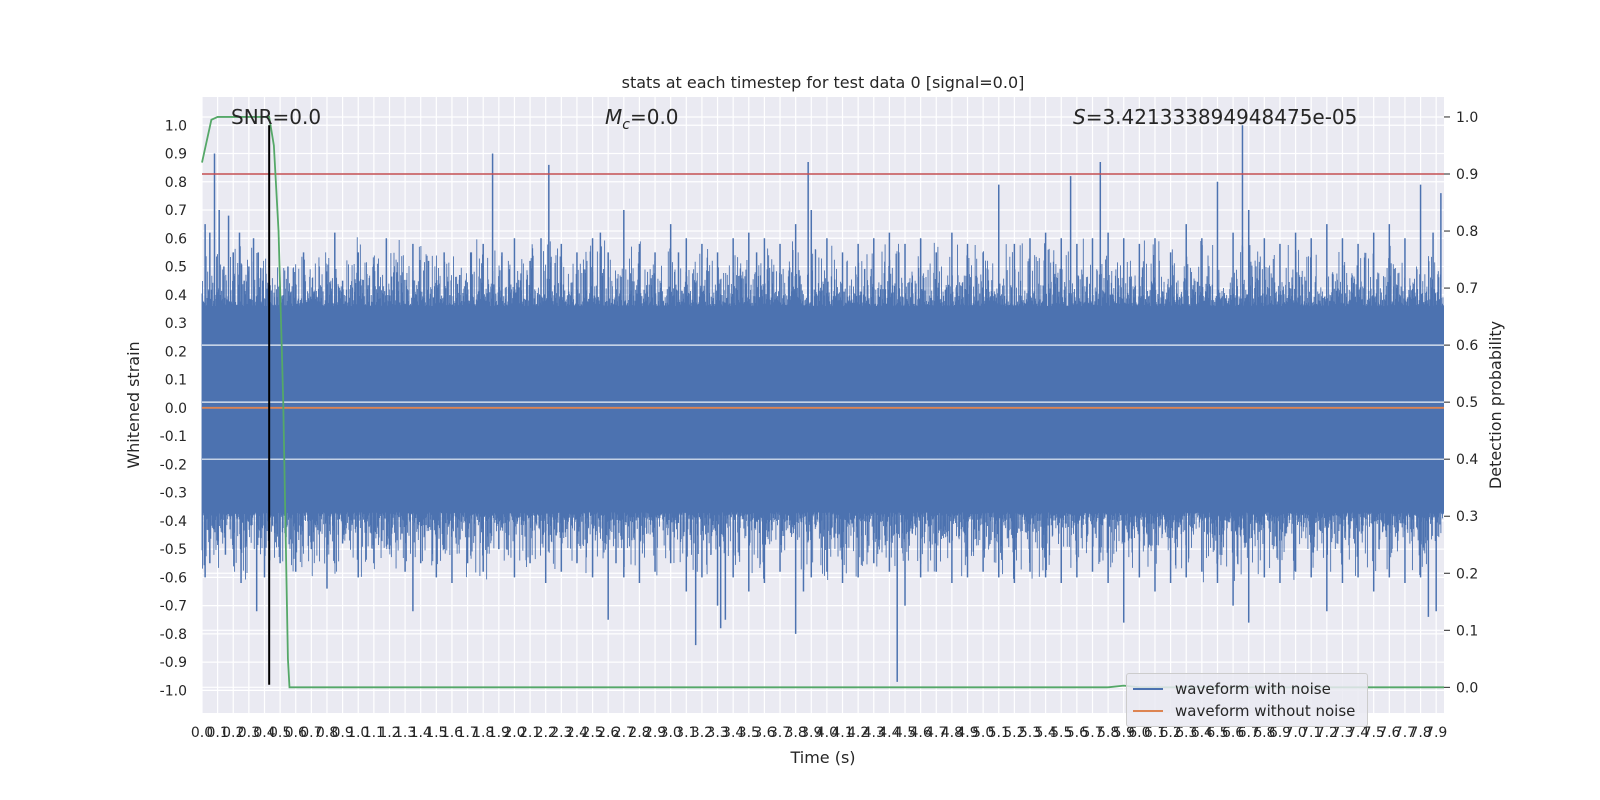  What do you see at coordinates (921, 733) in the screenshot?
I see `x-tick-label: 4.6` at bounding box center [921, 733].